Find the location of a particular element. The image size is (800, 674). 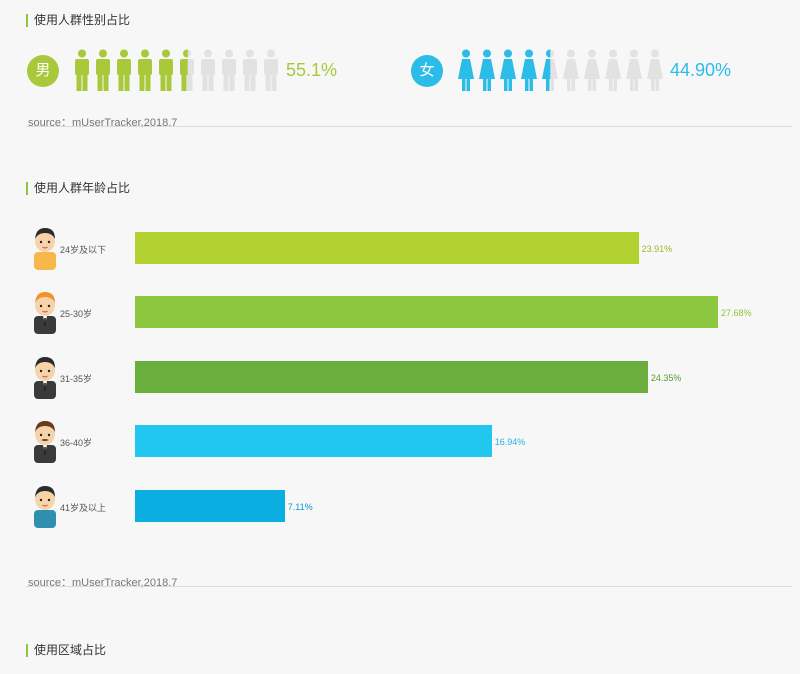

age-bar-value-label: 16.94% is located at coordinates (510, 442).